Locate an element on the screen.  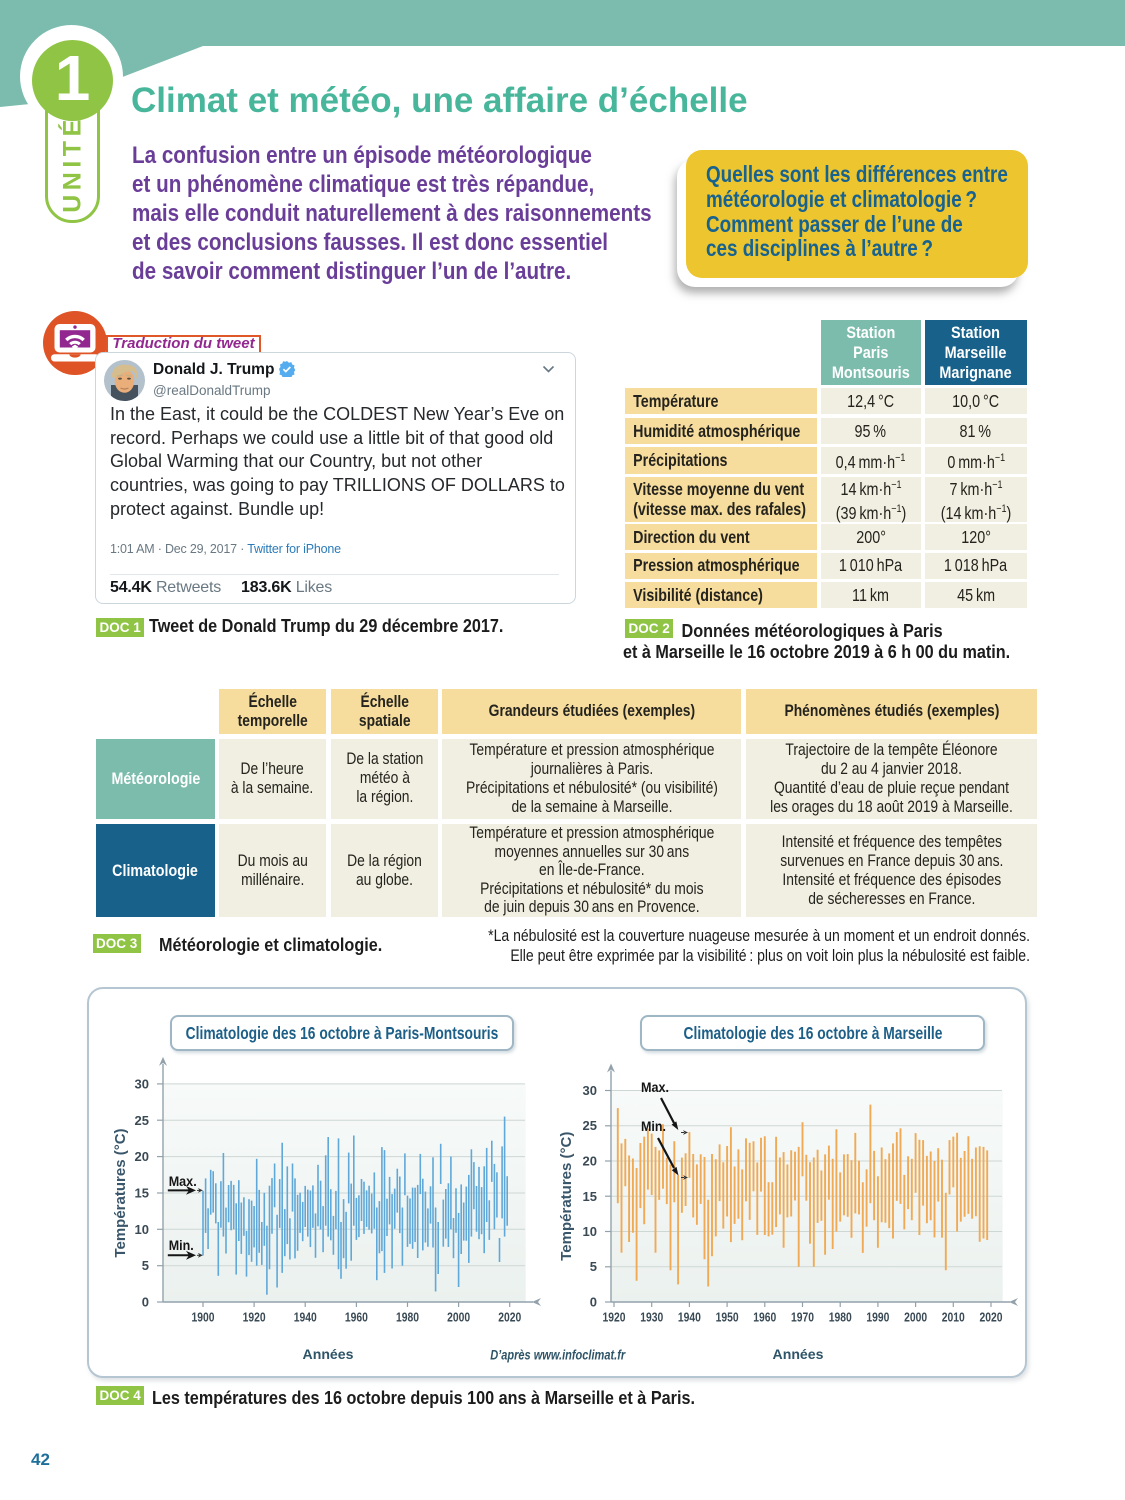
svg-text: 1970 is located at coordinates (802, 1317).